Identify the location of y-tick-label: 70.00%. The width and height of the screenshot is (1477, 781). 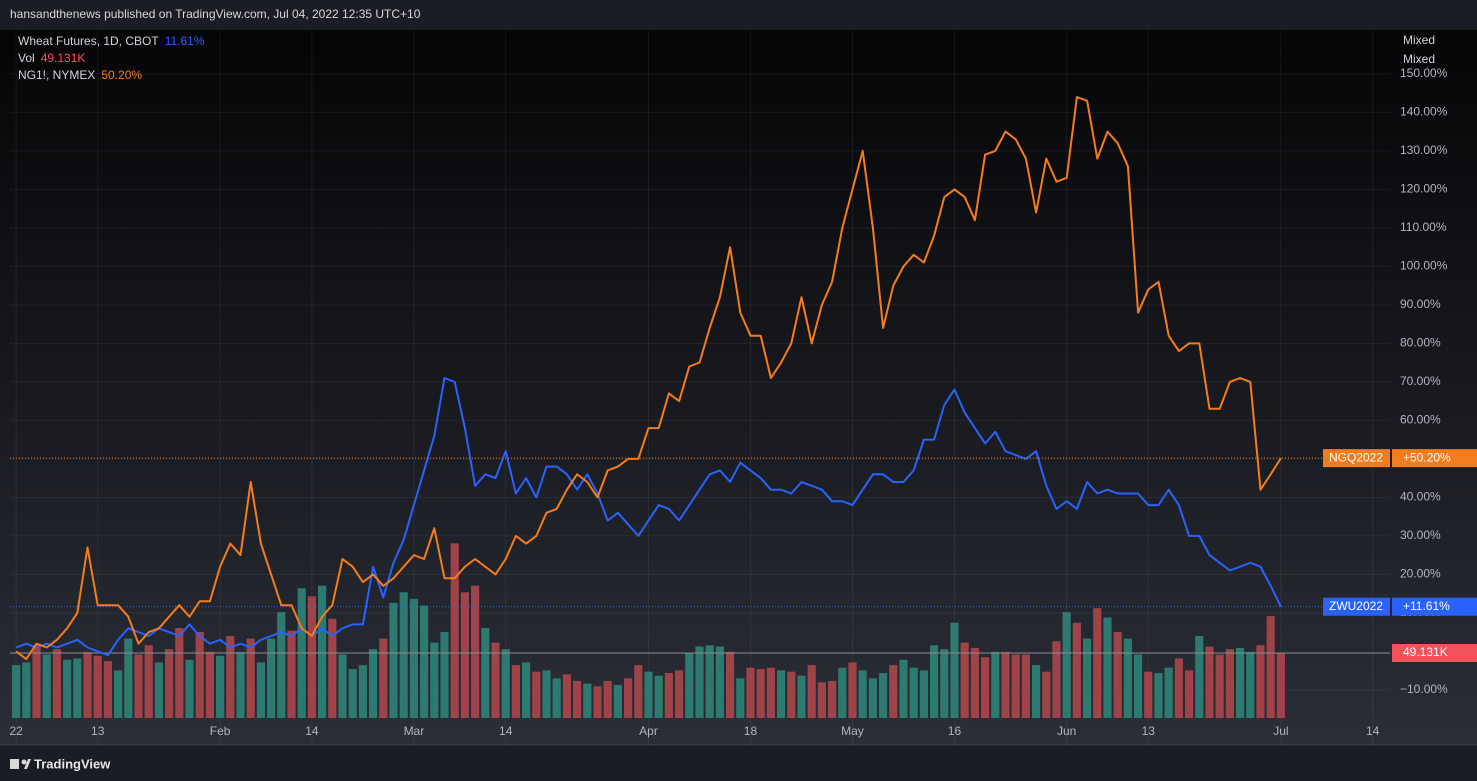
(1420, 381).